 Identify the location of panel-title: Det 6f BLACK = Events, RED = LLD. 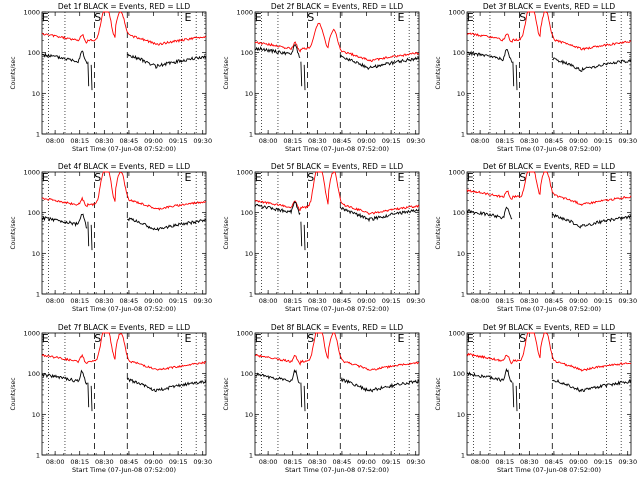
(549, 166).